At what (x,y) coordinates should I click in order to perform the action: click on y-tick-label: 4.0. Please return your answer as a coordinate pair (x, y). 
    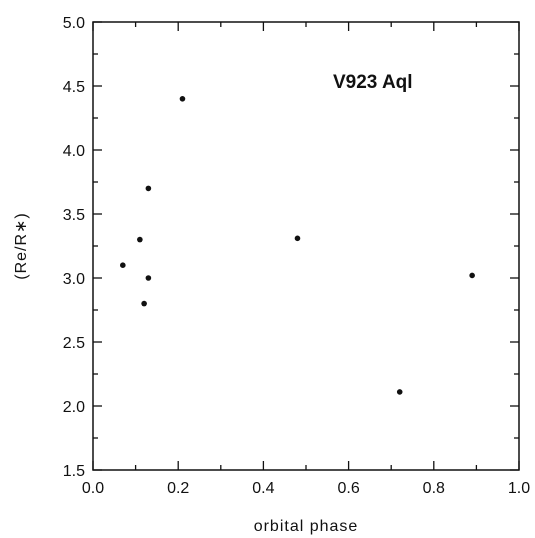
    Looking at the image, I should click on (74, 151).